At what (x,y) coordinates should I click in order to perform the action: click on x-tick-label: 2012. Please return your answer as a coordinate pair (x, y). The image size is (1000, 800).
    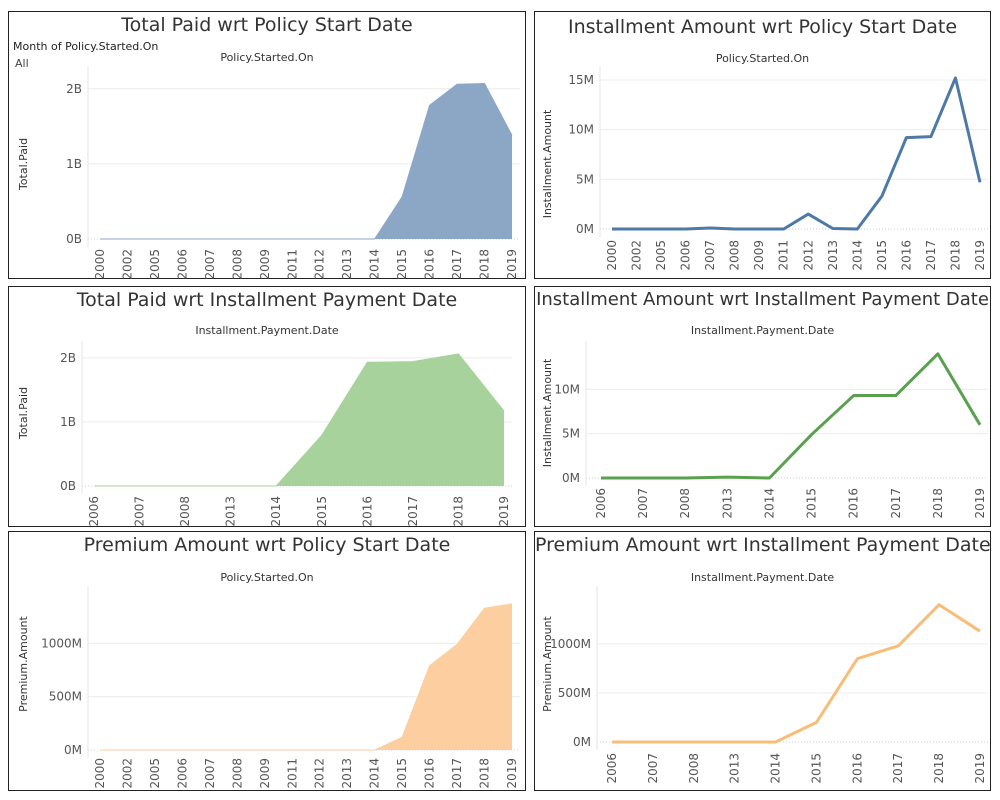
    Looking at the image, I should click on (320, 773).